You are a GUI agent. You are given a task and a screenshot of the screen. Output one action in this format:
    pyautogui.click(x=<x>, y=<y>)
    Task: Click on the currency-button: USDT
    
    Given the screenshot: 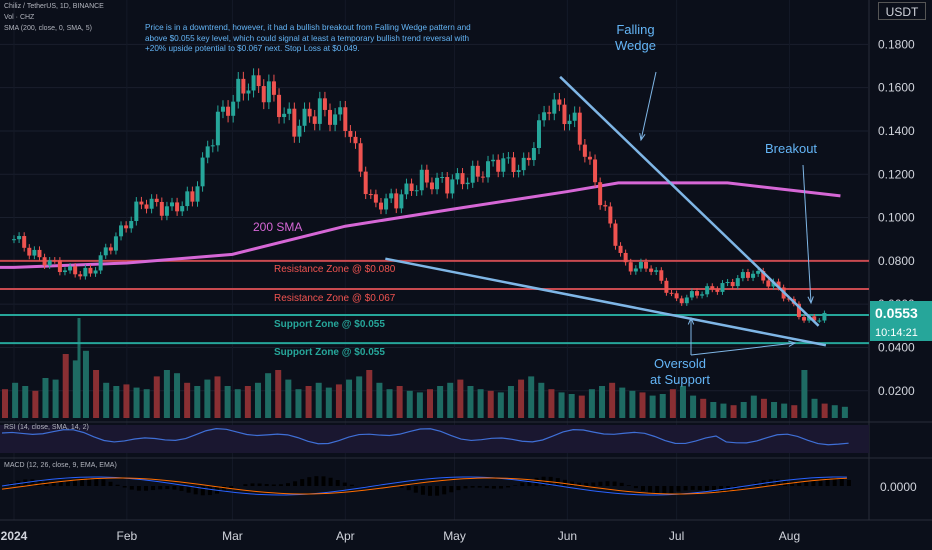 What is the action you would take?
    pyautogui.click(x=902, y=11)
    